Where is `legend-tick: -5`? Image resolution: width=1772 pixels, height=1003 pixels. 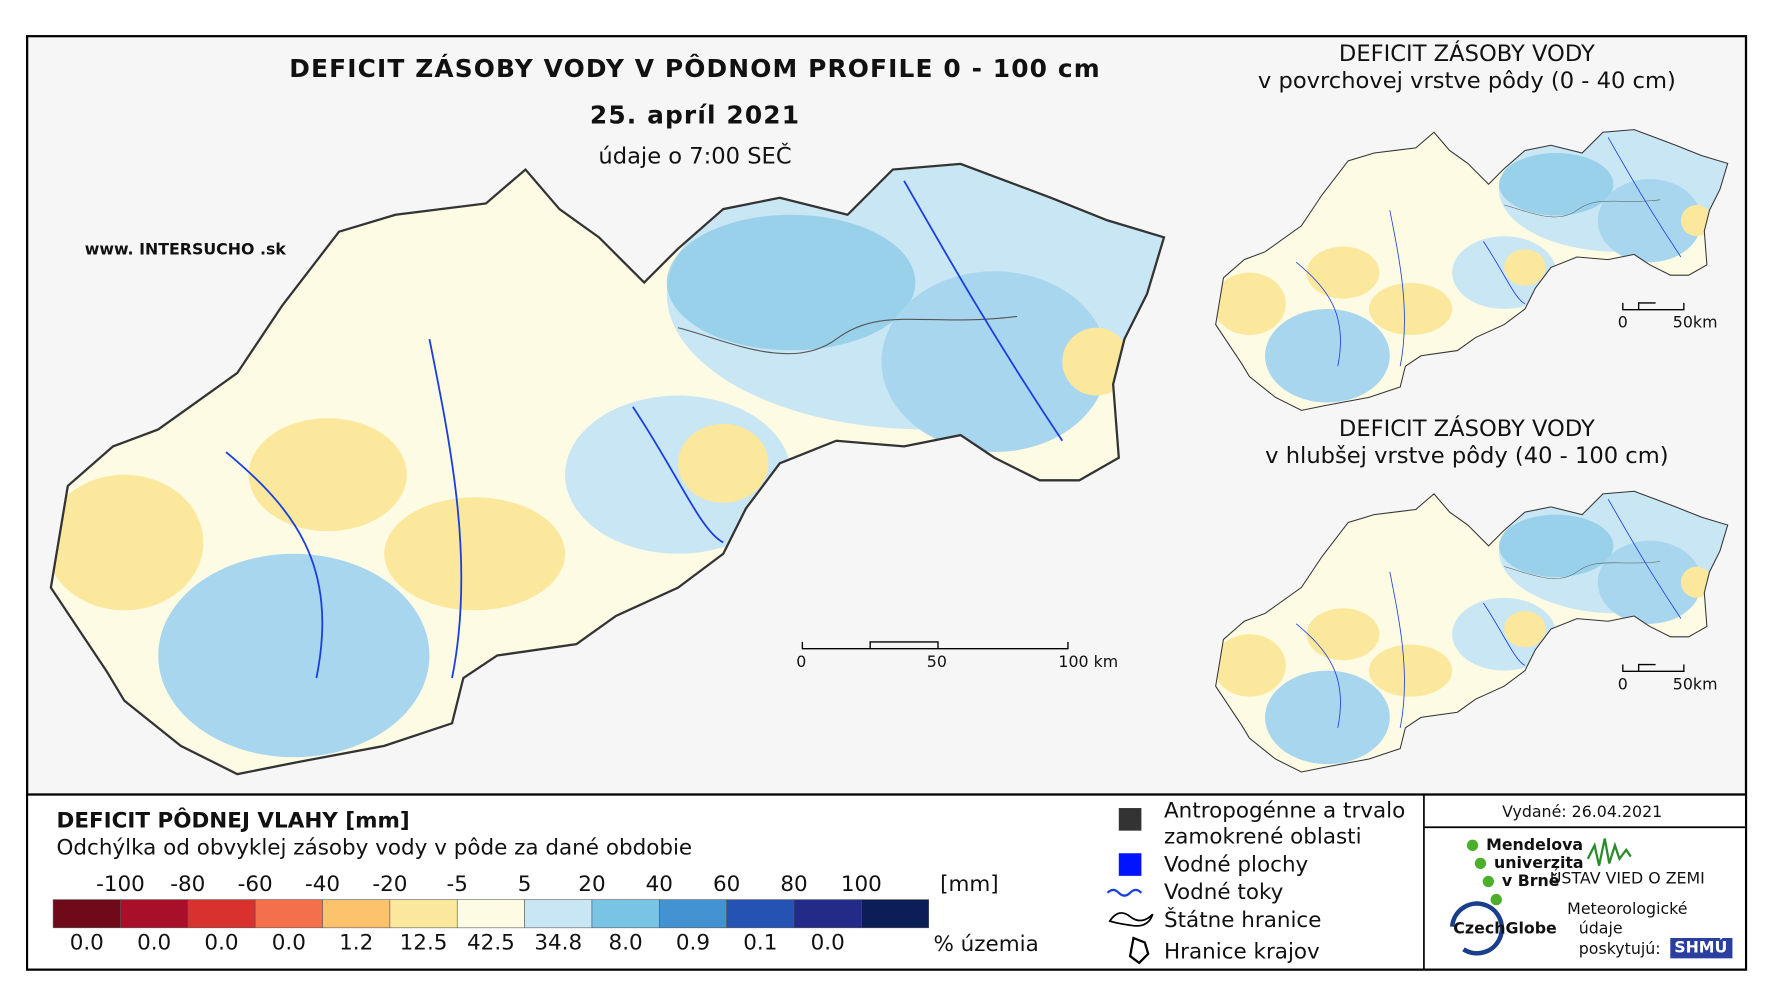 legend-tick: -5 is located at coordinates (457, 884).